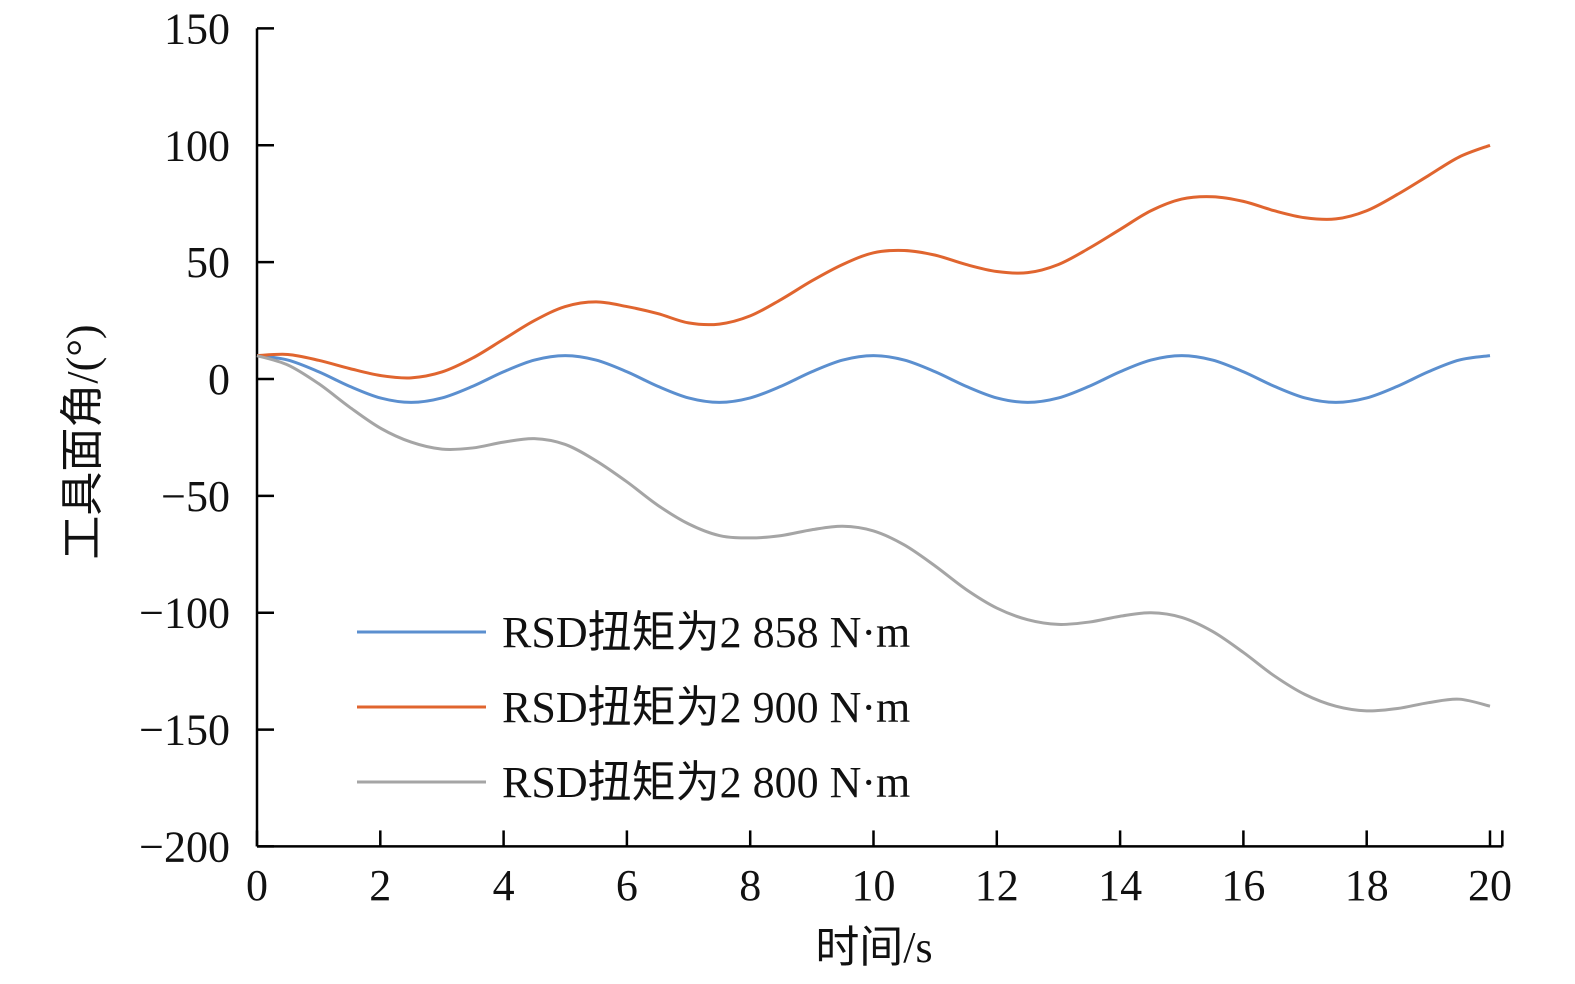  I want to click on y-tick-label: 50, so click(208, 262).